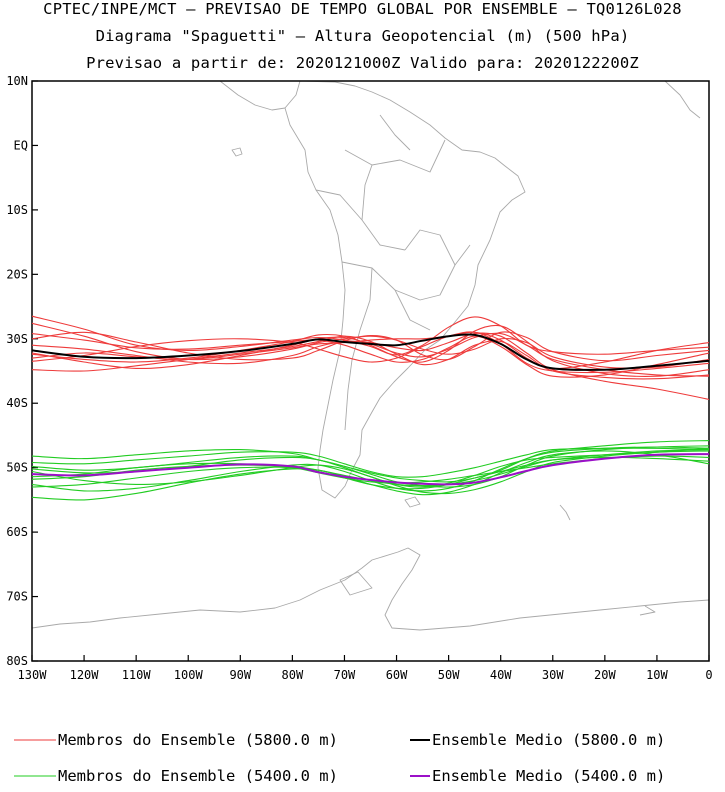 The image size is (725, 792). I want to click on x-tick-label: 20W, so click(605, 675).